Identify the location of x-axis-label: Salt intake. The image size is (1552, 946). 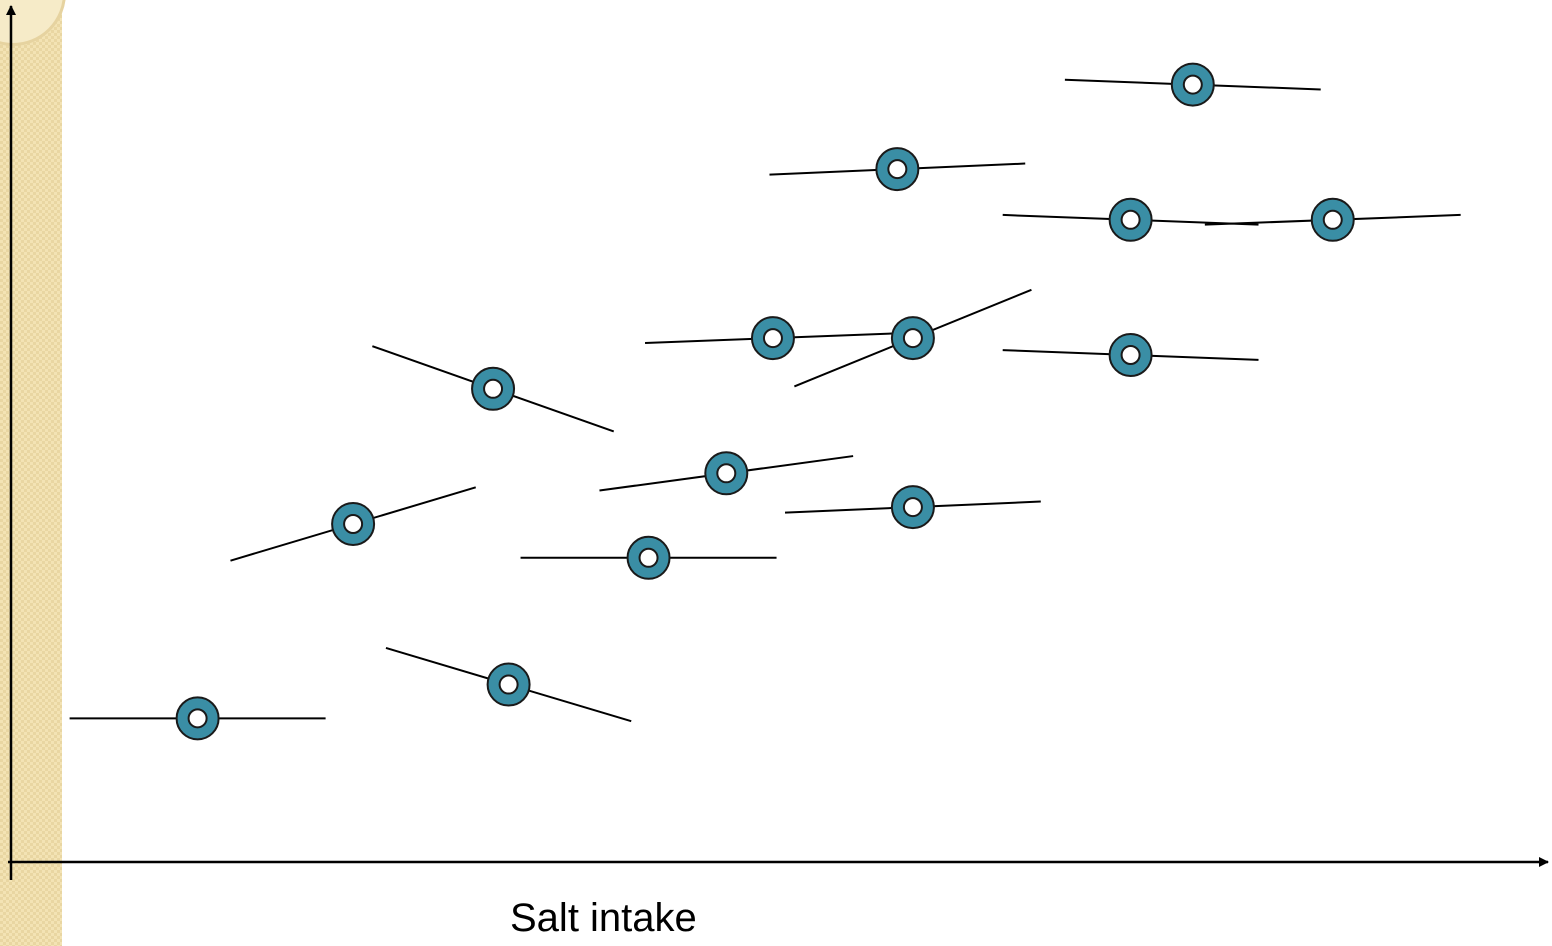
(603, 918).